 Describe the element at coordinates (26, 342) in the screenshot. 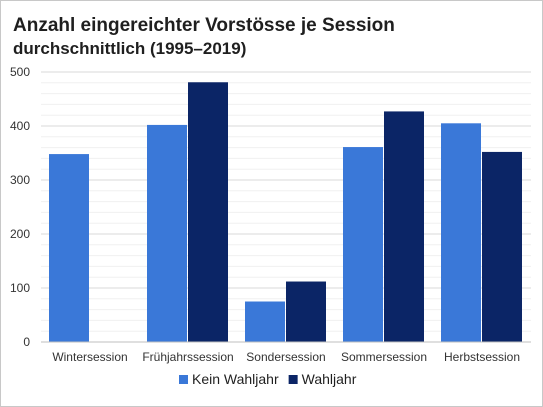

I see `y-tick-label: 0` at that location.